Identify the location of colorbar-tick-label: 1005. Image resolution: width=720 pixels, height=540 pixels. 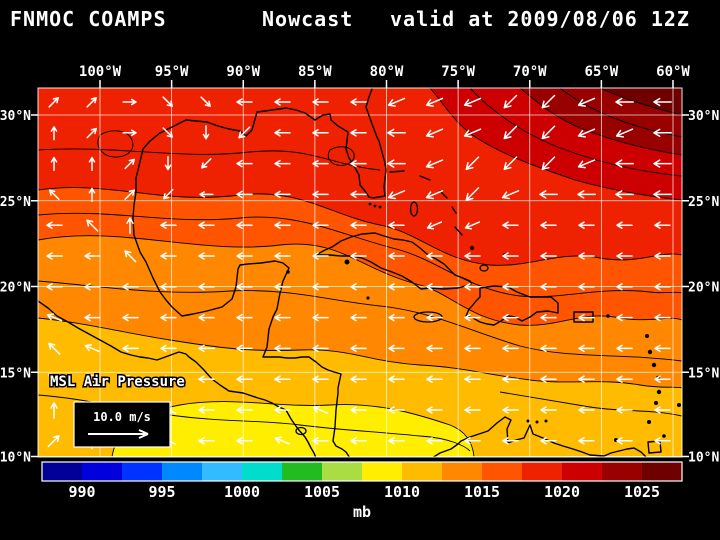
(322, 492).